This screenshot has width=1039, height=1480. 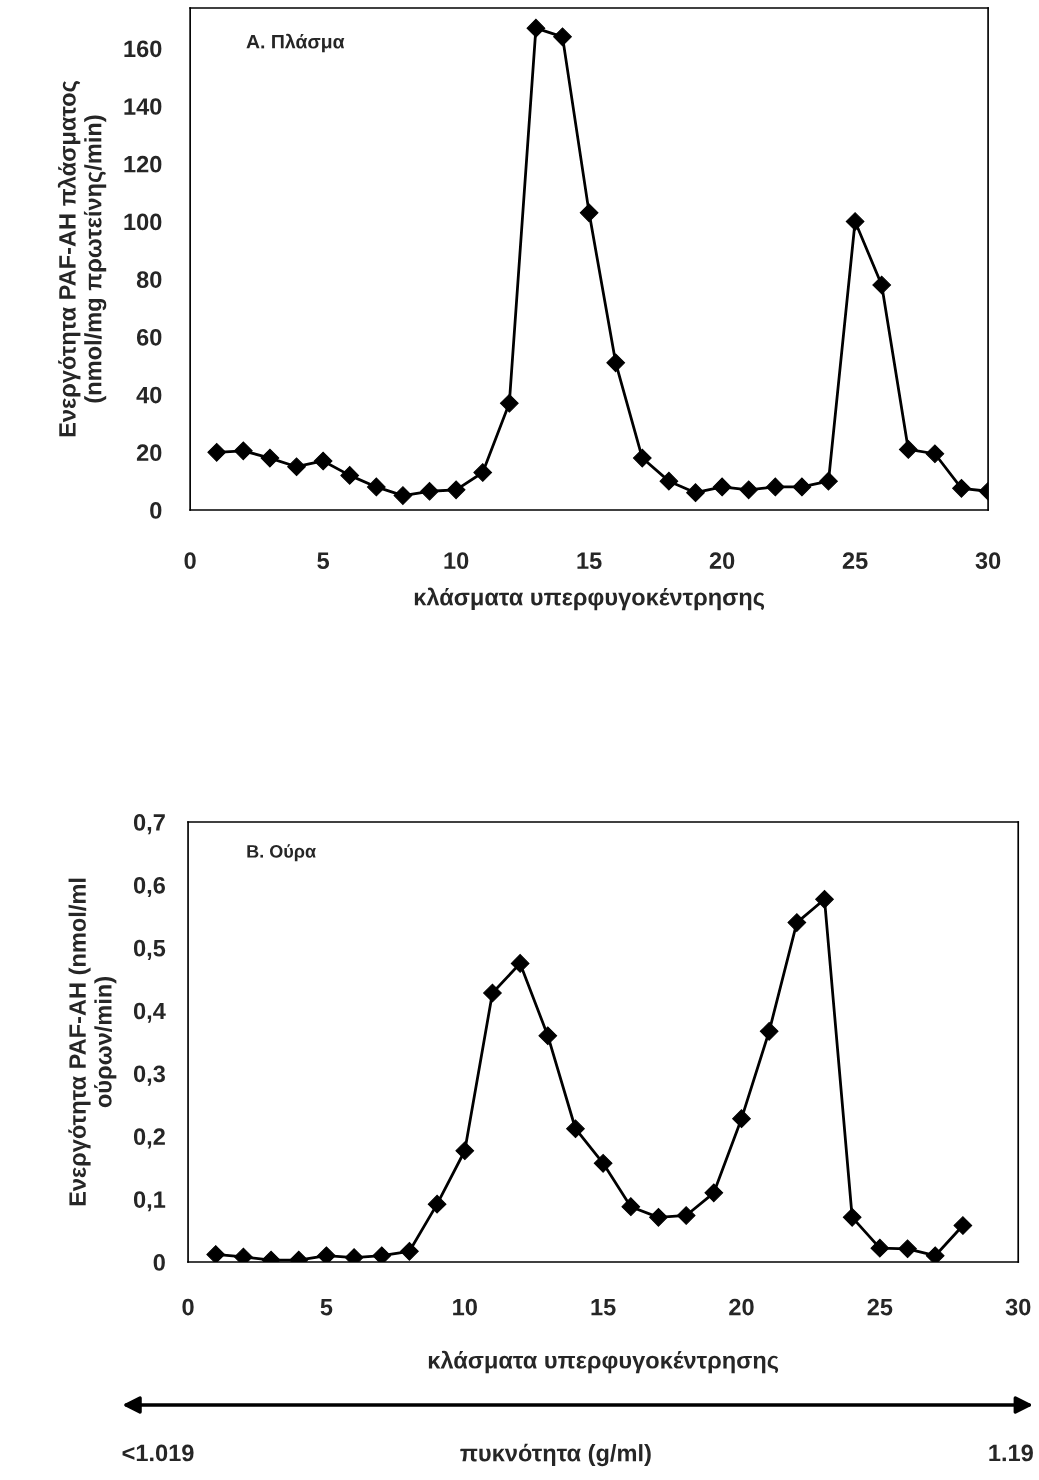 I want to click on y-tick-label: 0,4, so click(x=149, y=1012).